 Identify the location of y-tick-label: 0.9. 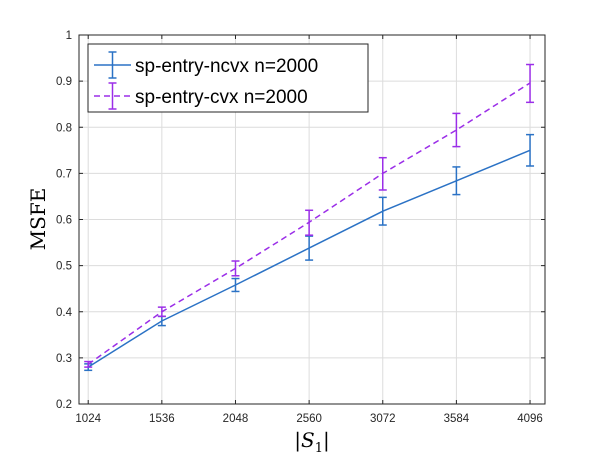
(64, 82).